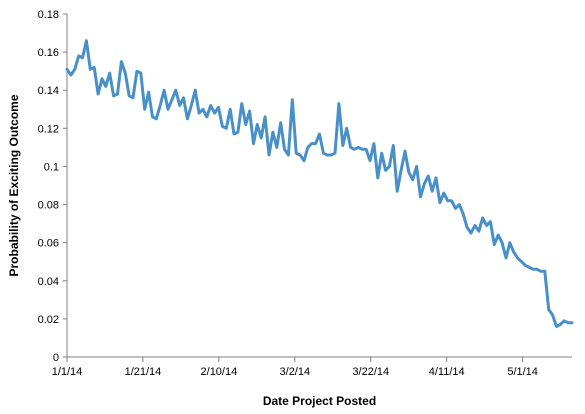 The image size is (585, 414). I want to click on x-tick-label: 3/22/14, so click(370, 372).